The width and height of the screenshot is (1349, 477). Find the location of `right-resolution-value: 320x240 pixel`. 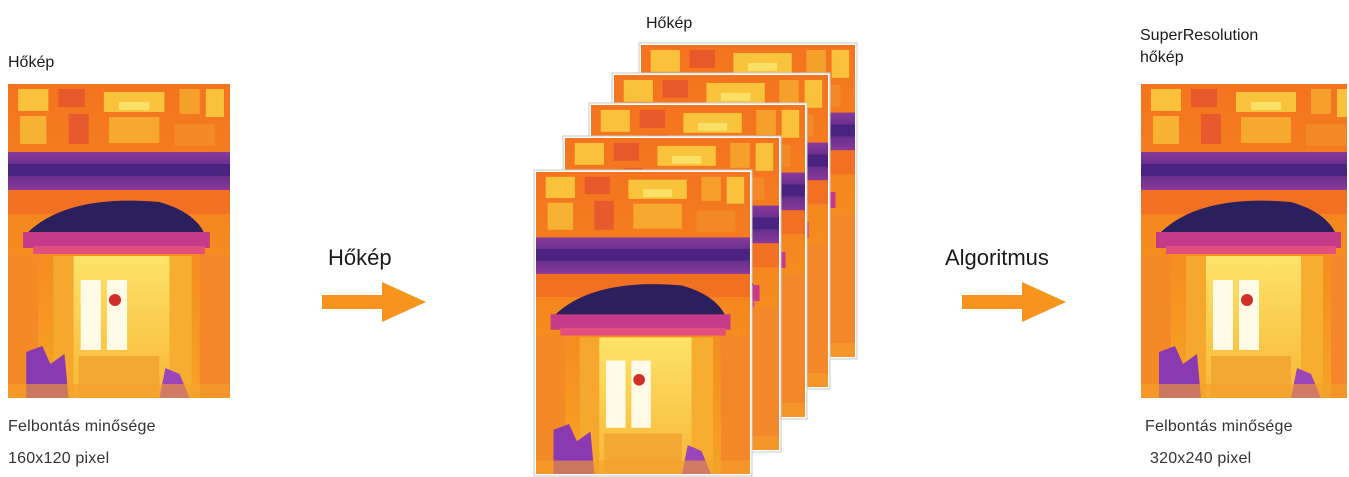

right-resolution-value: 320x240 pixel is located at coordinates (1201, 458).